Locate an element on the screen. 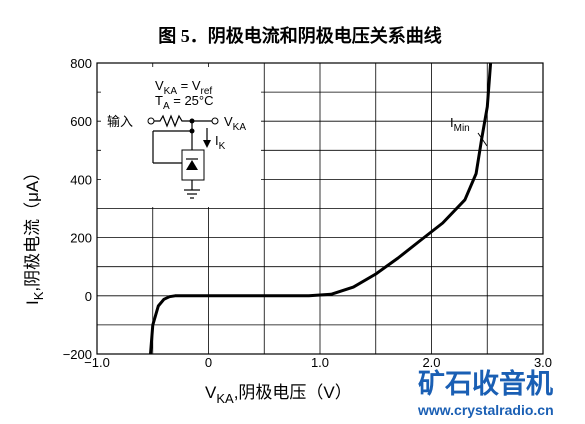 Image resolution: width=585 pixels, height=424 pixels. watermark-url: www.crystalradio.cn is located at coordinates (485, 410).